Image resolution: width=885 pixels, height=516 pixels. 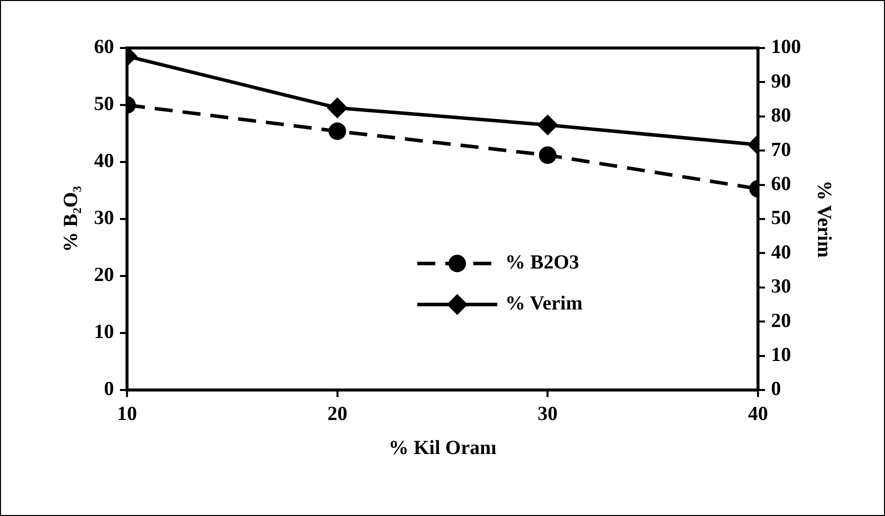 I want to click on x-axis-title: % Kil Oranı, so click(x=442, y=448).